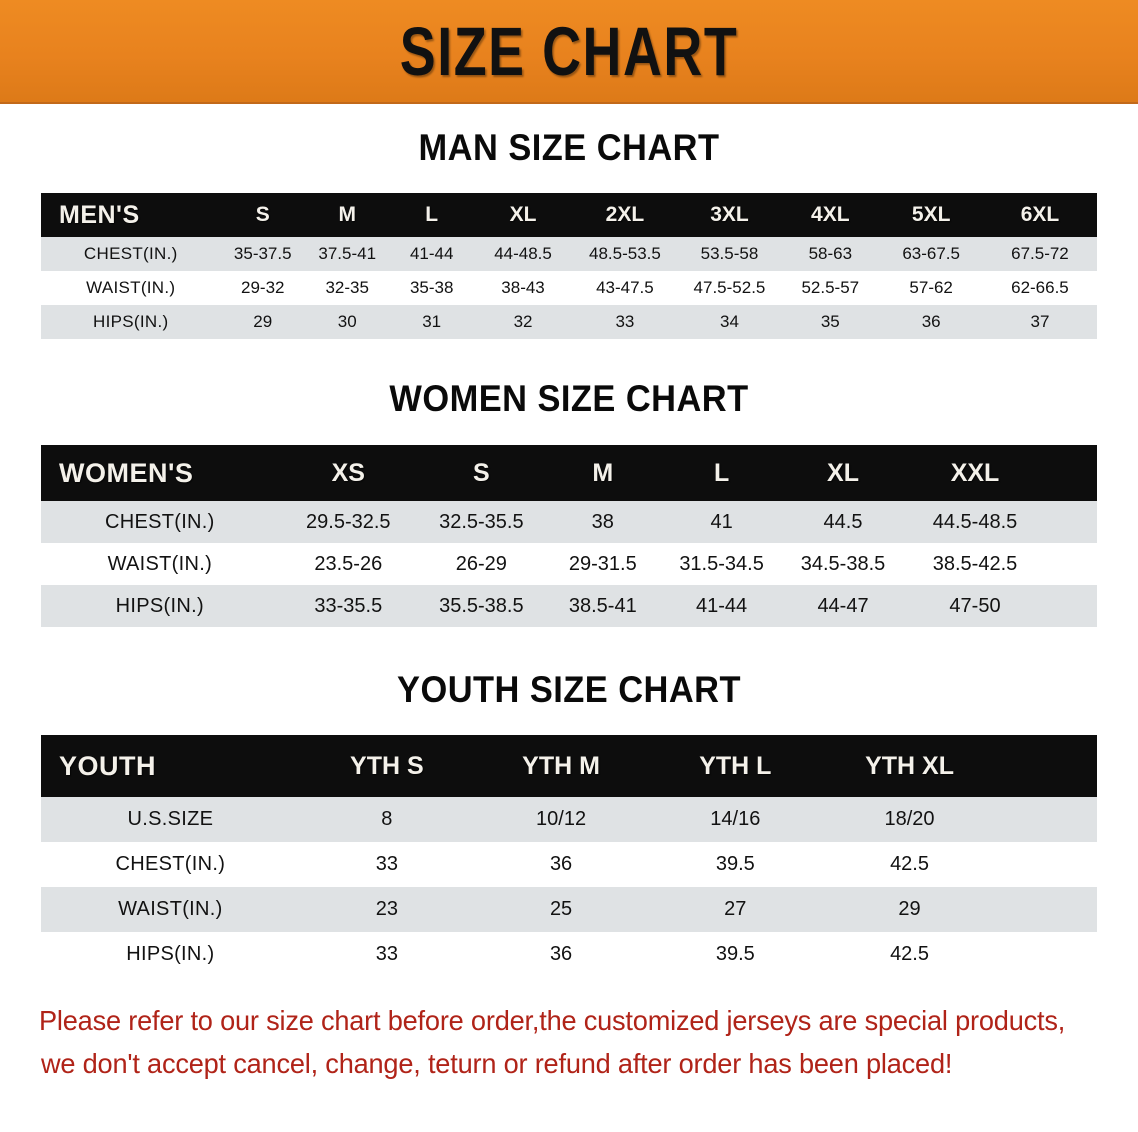 Image resolution: width=1138 pixels, height=1132 pixels. I want to click on women-col-header: XS, so click(348, 473).